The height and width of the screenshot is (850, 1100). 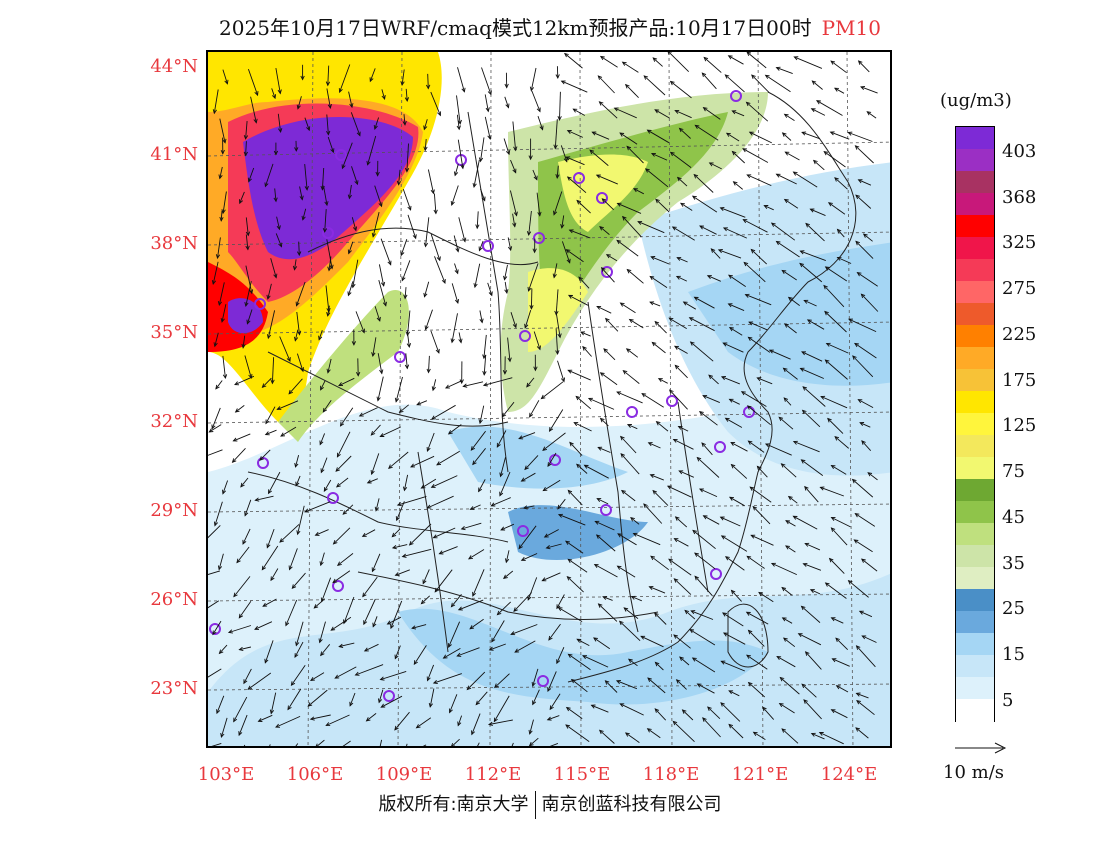 I want to click on colorbar-segment, so click(x=975, y=160).